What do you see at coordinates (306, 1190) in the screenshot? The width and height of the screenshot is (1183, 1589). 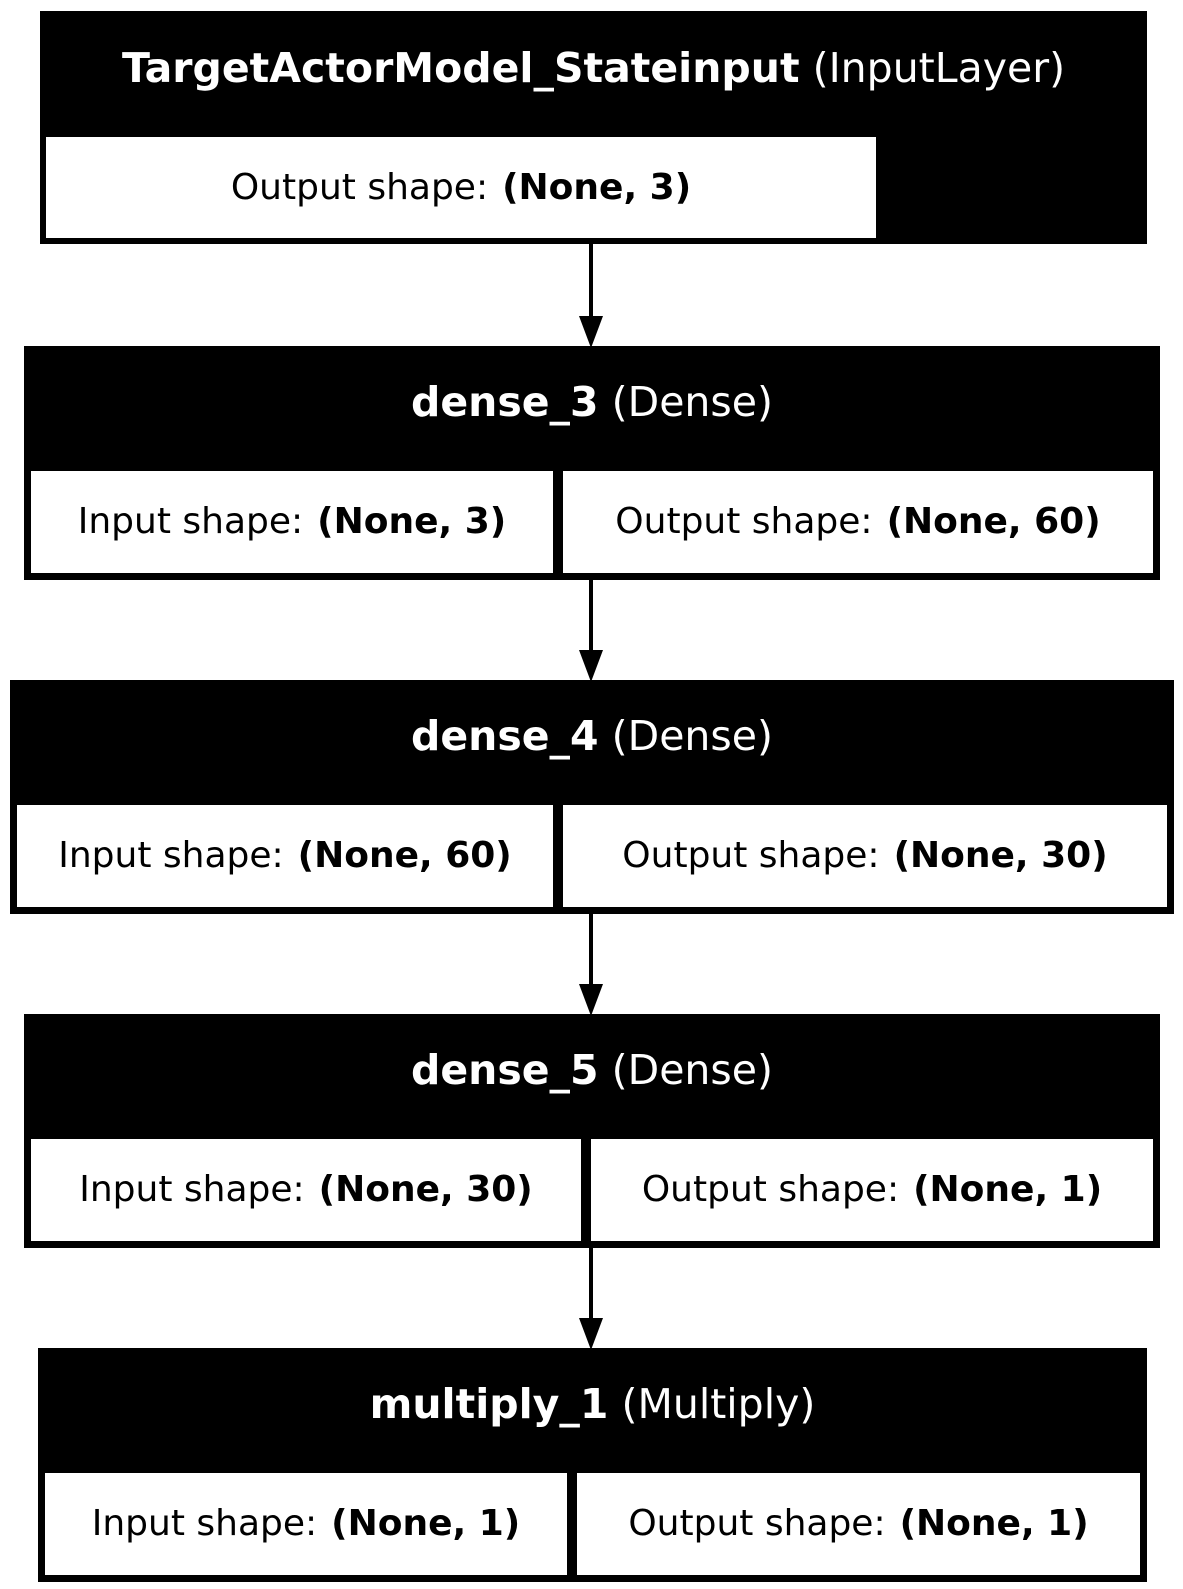 I see `input-shape-cell: Input shape: (None, 30)` at bounding box center [306, 1190].